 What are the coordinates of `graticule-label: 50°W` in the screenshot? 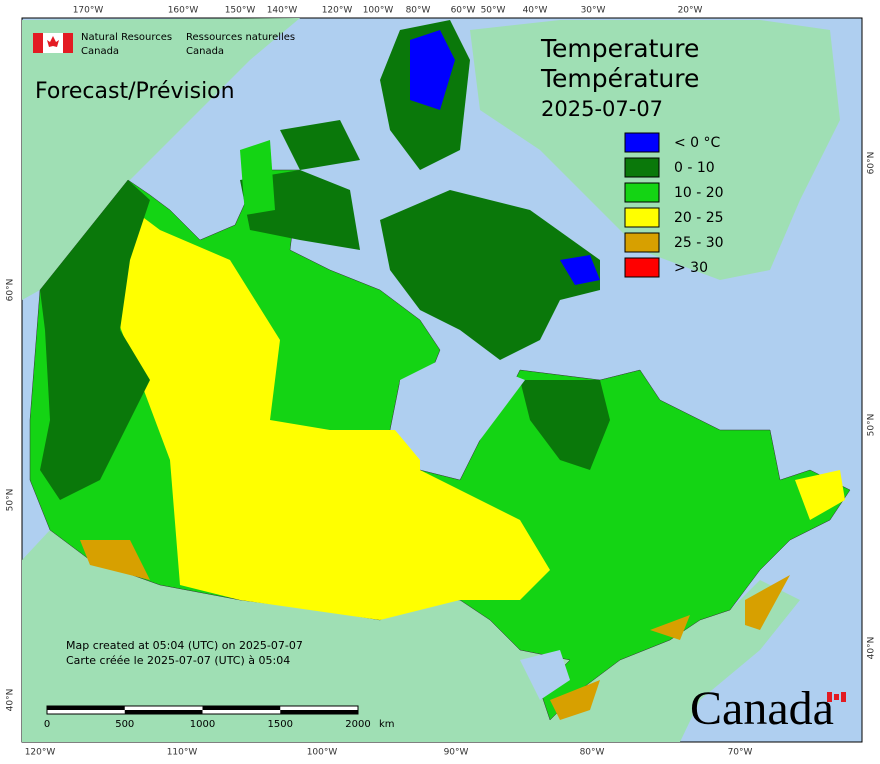 It's located at (493, 11).